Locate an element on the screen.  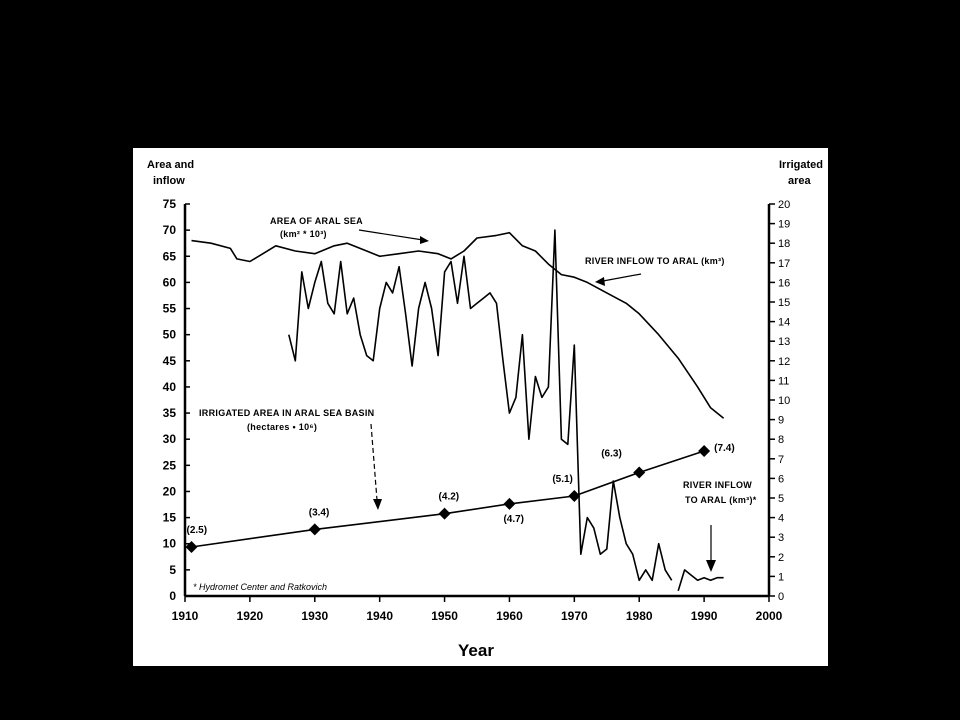
irrigated-label-arrow is located at coordinates (374, 462).